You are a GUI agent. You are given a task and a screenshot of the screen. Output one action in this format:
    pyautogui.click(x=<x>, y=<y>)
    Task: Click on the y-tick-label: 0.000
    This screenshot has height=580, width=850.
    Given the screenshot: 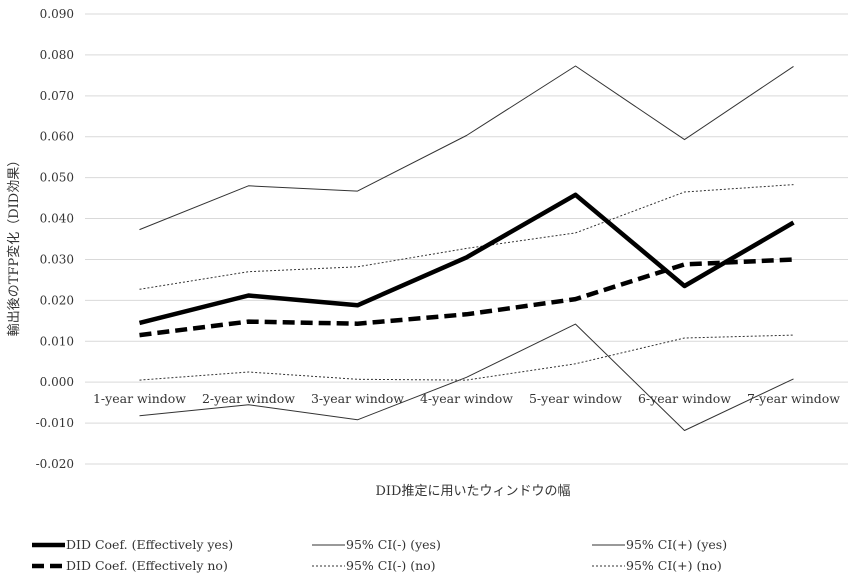 What is the action you would take?
    pyautogui.click(x=57, y=382)
    